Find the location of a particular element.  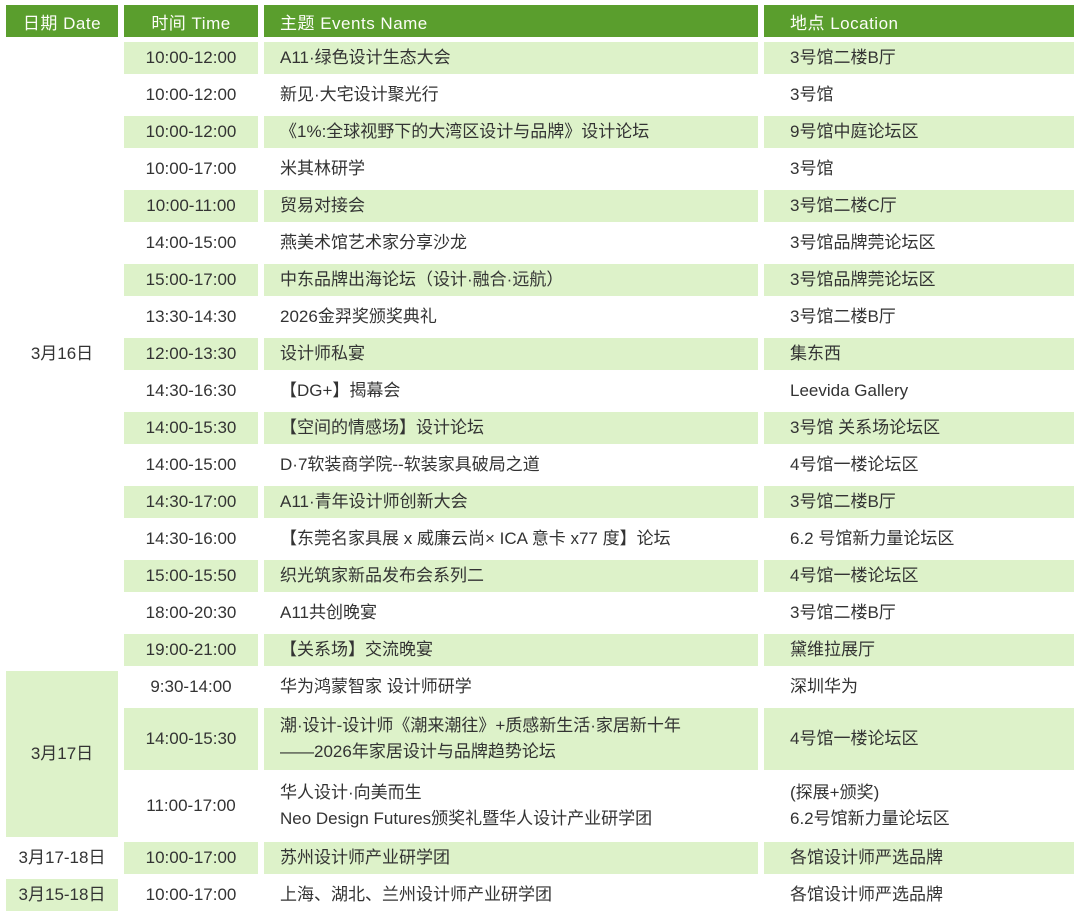

table-row: 13:30-14:30 2026金羿奖颁奖典礼 3号馆二楼B厅 is located at coordinates (540, 317).